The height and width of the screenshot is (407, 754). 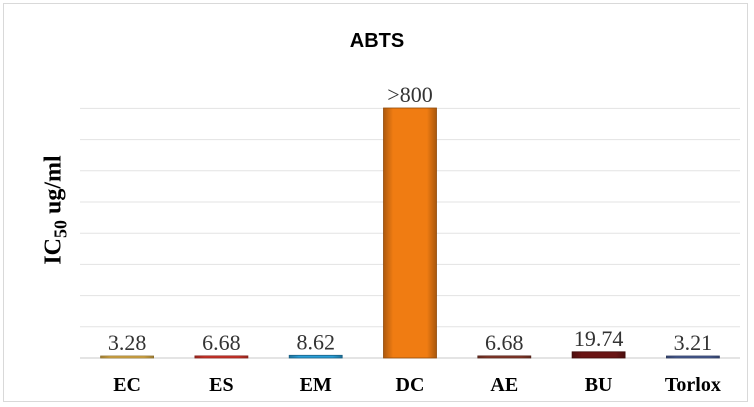 What do you see at coordinates (127, 342) in the screenshot?
I see `data-label-ec: 3.28` at bounding box center [127, 342].